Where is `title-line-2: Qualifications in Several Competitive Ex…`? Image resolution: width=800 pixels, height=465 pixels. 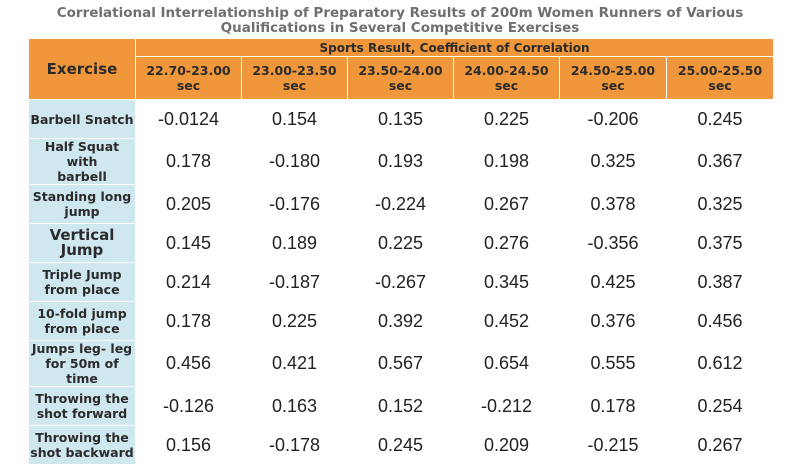 title-line-2: Qualifications in Several Competitive Ex… is located at coordinates (400, 28).